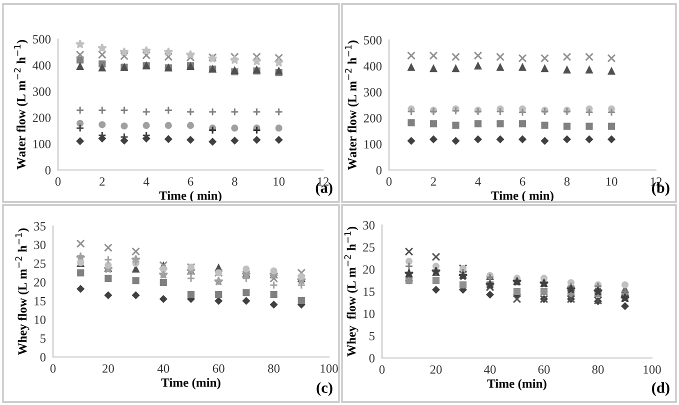 The height and width of the screenshot is (405, 679). What do you see at coordinates (661, 389) in the screenshot?
I see `text: (d)` at bounding box center [661, 389].